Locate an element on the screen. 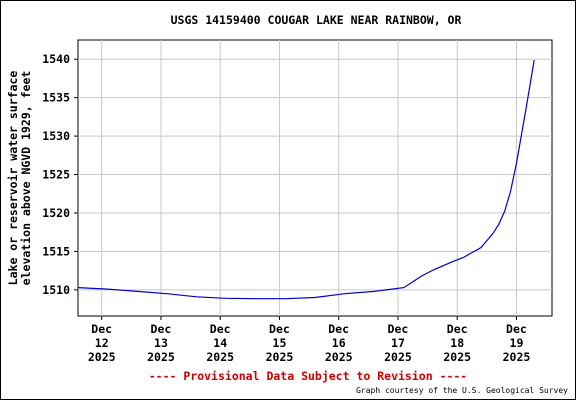  y-tick-label: 1525 is located at coordinates (56, 175).